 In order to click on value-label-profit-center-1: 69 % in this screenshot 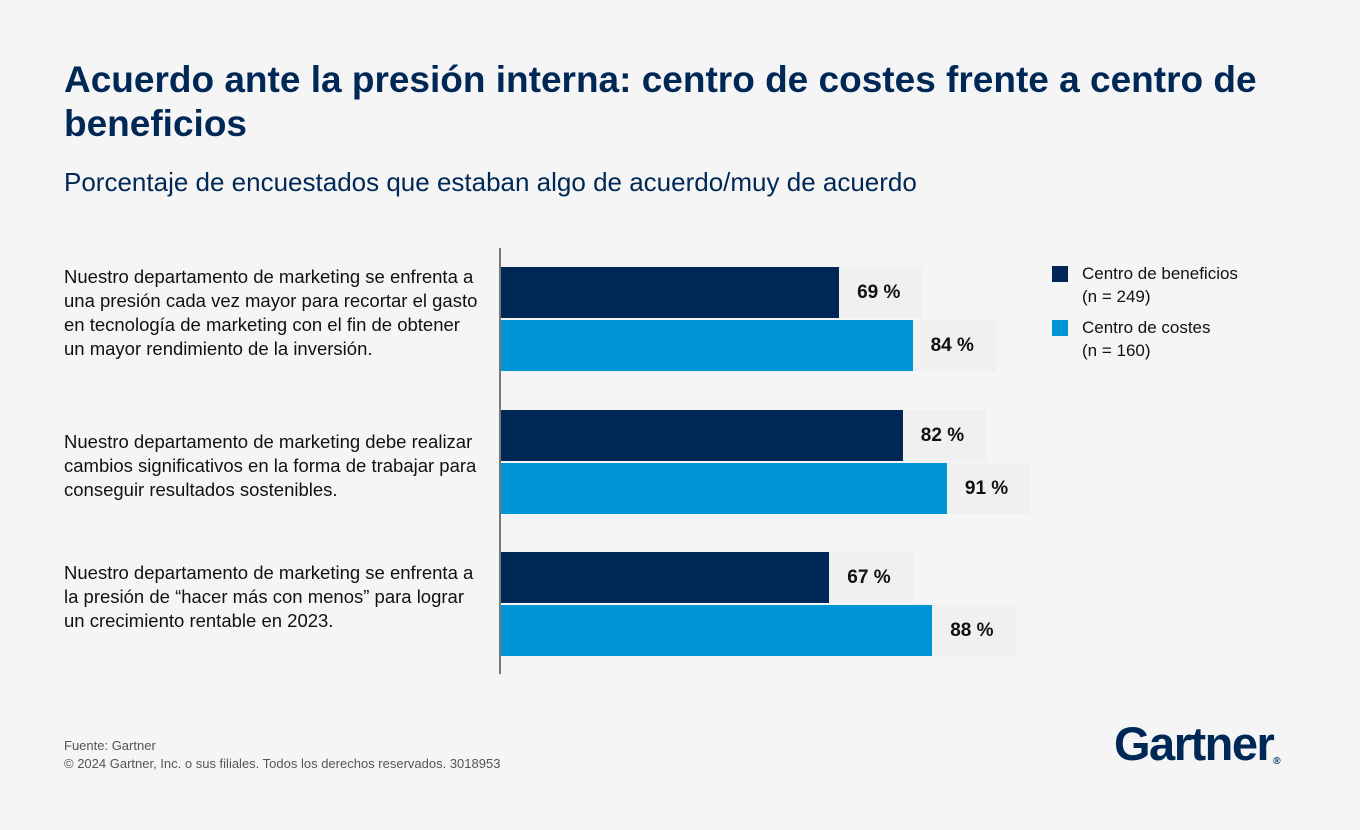, I will do `click(881, 292)`.